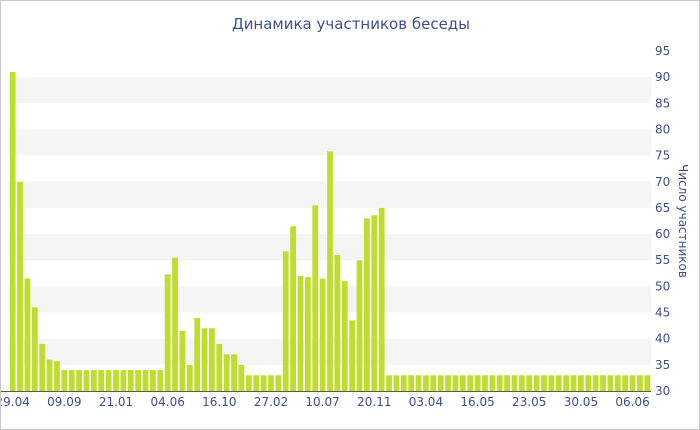  Describe the element at coordinates (351, 24) in the screenshot. I see `chart-title: Динамика участников беседы` at that location.